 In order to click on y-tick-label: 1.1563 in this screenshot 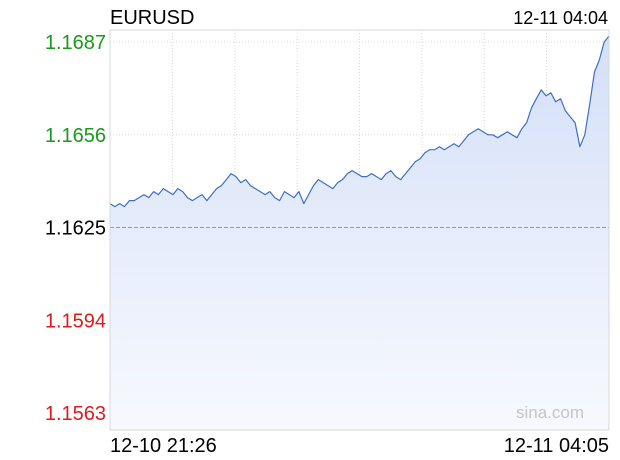, I will do `click(75, 414)`.